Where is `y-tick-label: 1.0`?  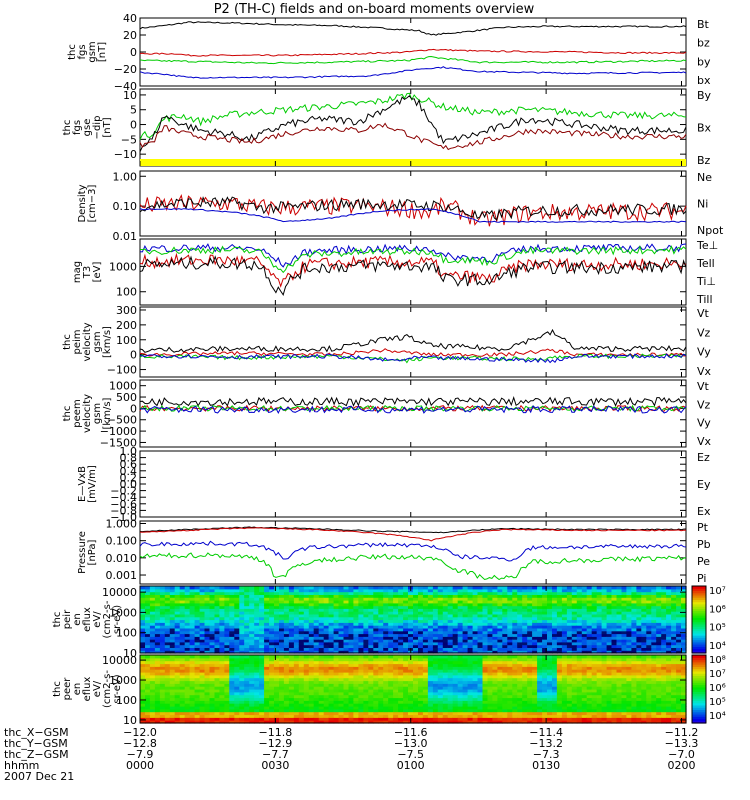 y-tick-label: 1.0 is located at coordinates (129, 451).